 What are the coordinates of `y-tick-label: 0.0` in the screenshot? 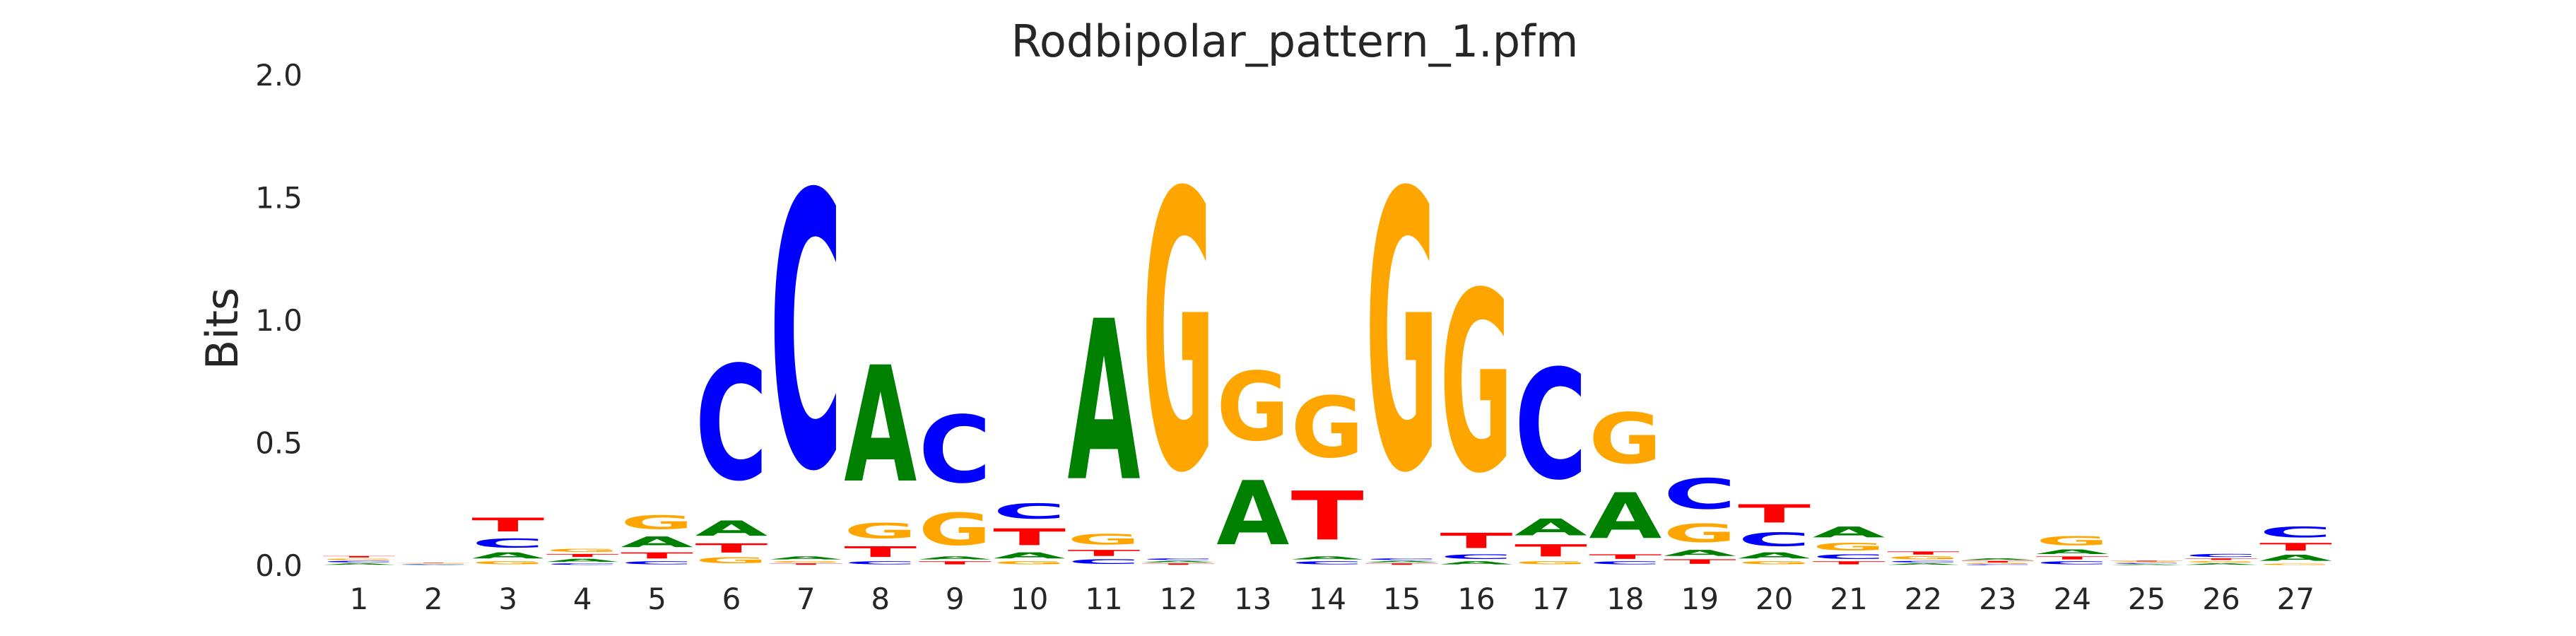 It's located at (278, 565).